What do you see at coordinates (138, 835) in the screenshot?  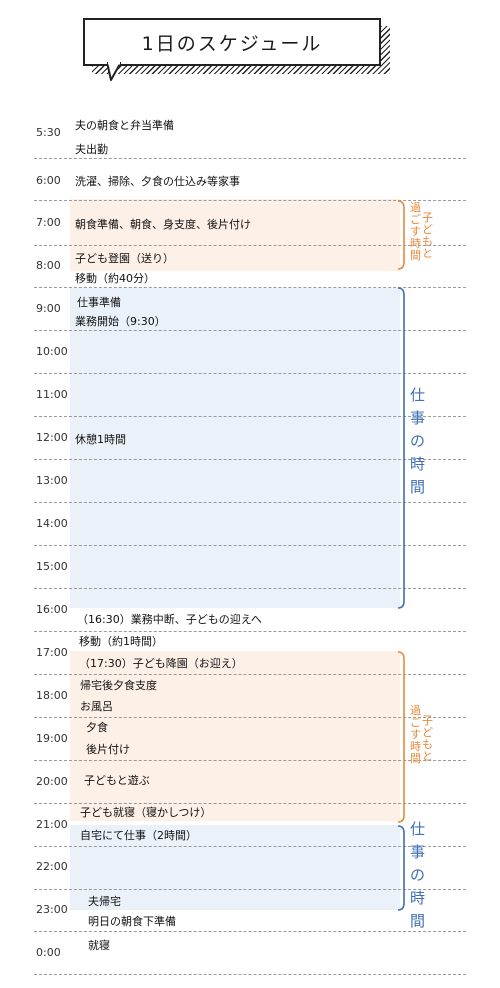 I see `event-item: 自宅にて仕事（2時間）` at bounding box center [138, 835].